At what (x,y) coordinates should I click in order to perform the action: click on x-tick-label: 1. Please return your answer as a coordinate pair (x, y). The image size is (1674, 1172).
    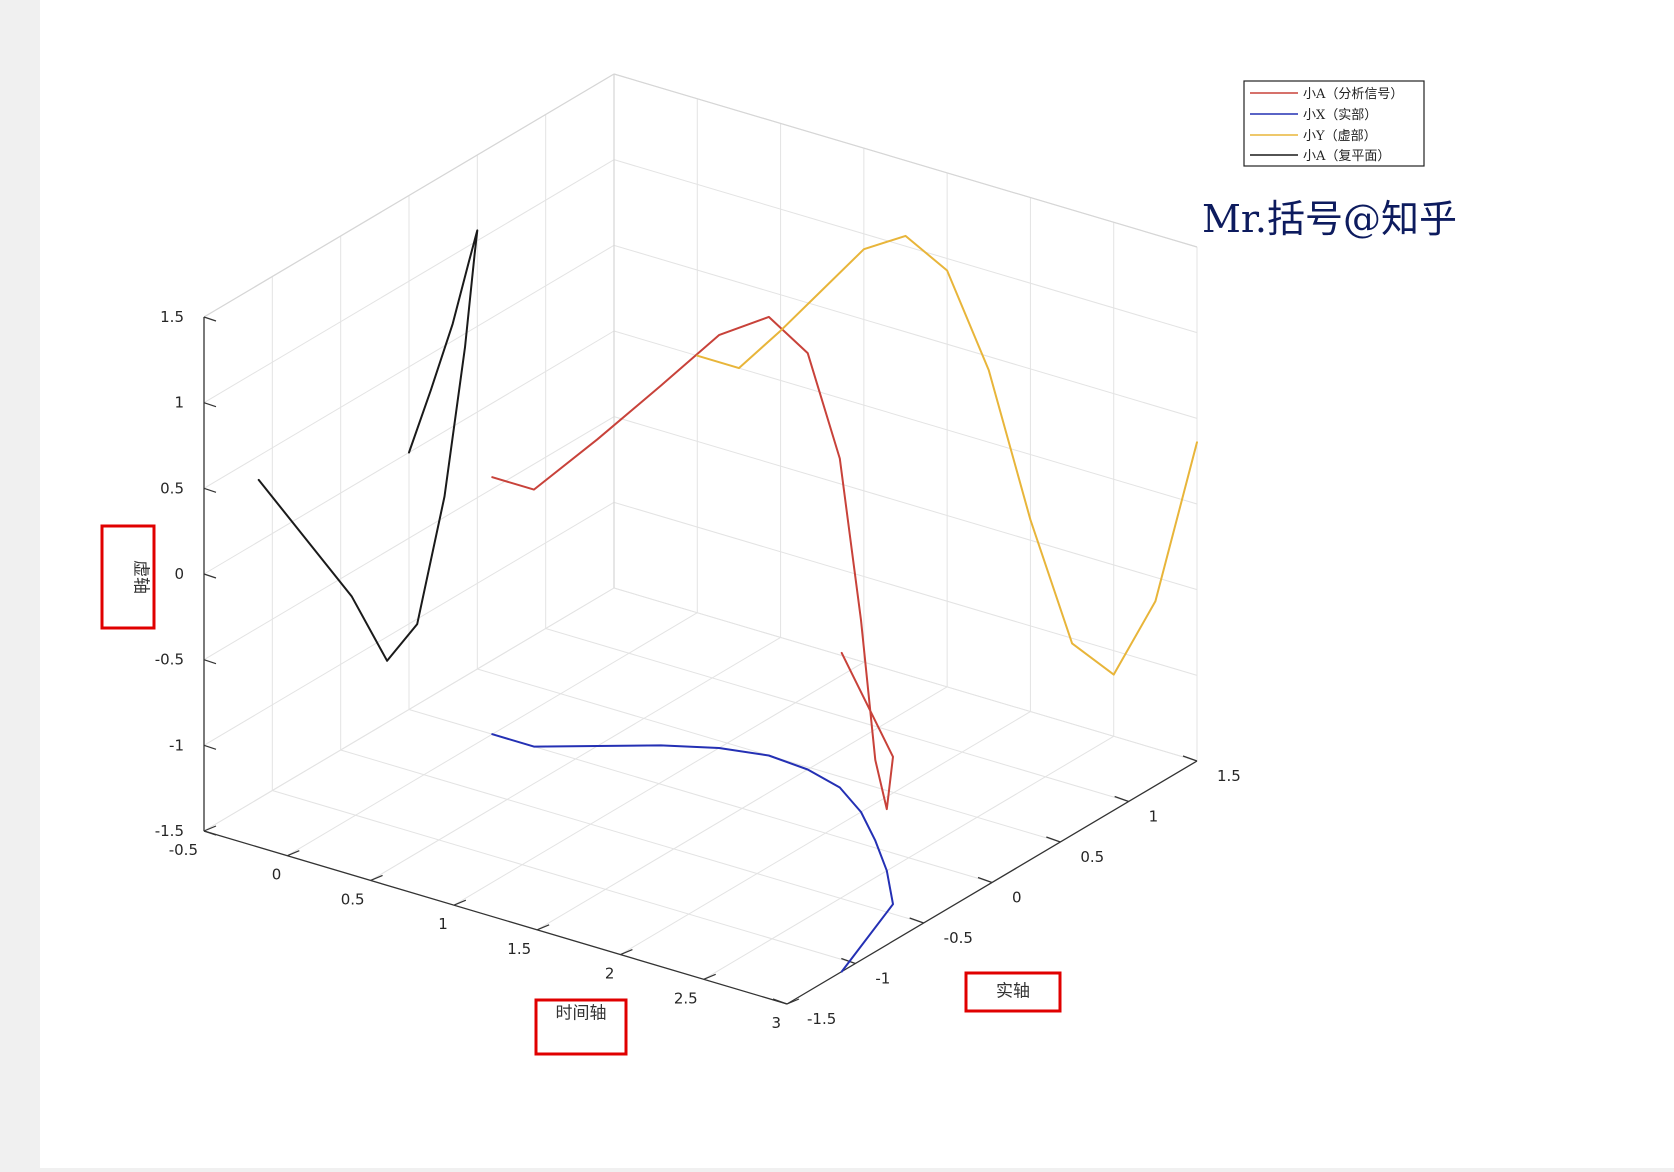
    Looking at the image, I should click on (443, 924).